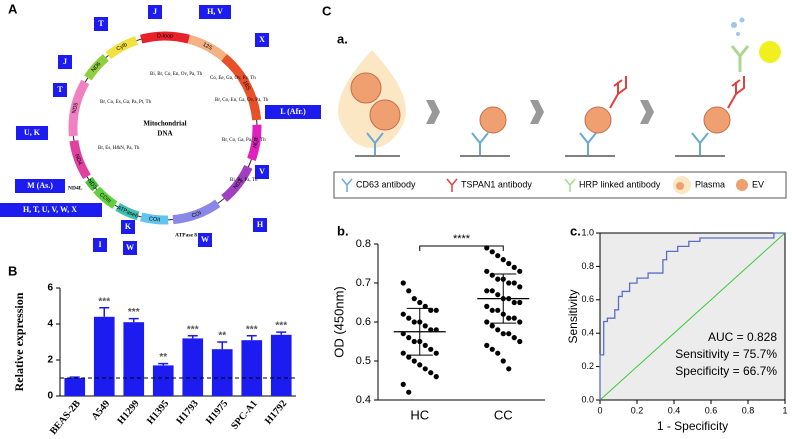  What do you see at coordinates (222, 336) in the screenshot?
I see `significance: **` at bounding box center [222, 336].